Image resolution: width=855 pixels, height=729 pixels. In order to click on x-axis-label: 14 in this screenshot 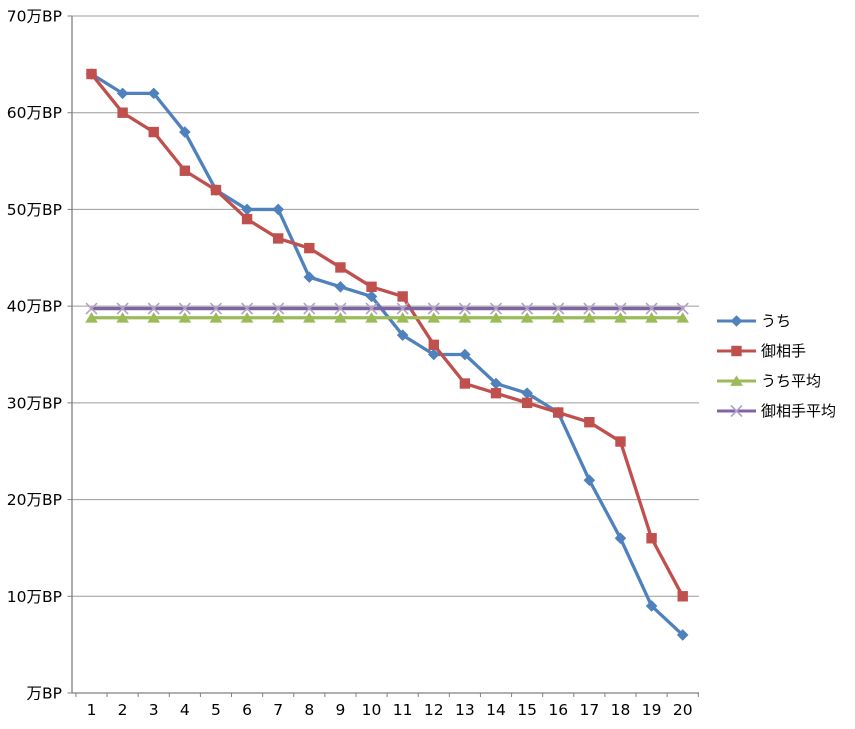, I will do `click(496, 710)`.